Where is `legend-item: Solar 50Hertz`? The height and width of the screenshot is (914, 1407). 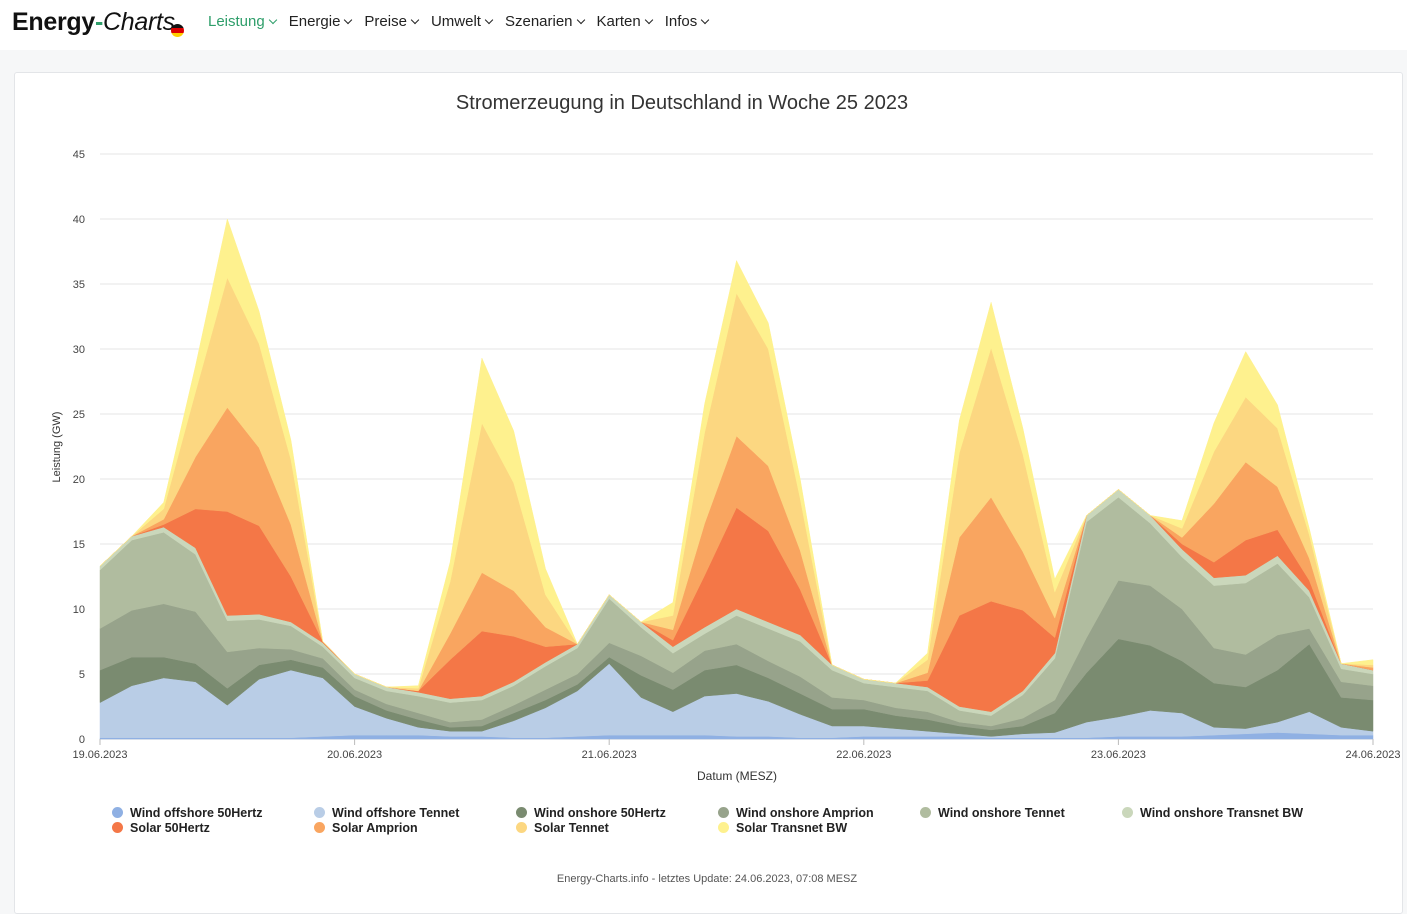
legend-item: Solar 50Hertz is located at coordinates (161, 828).